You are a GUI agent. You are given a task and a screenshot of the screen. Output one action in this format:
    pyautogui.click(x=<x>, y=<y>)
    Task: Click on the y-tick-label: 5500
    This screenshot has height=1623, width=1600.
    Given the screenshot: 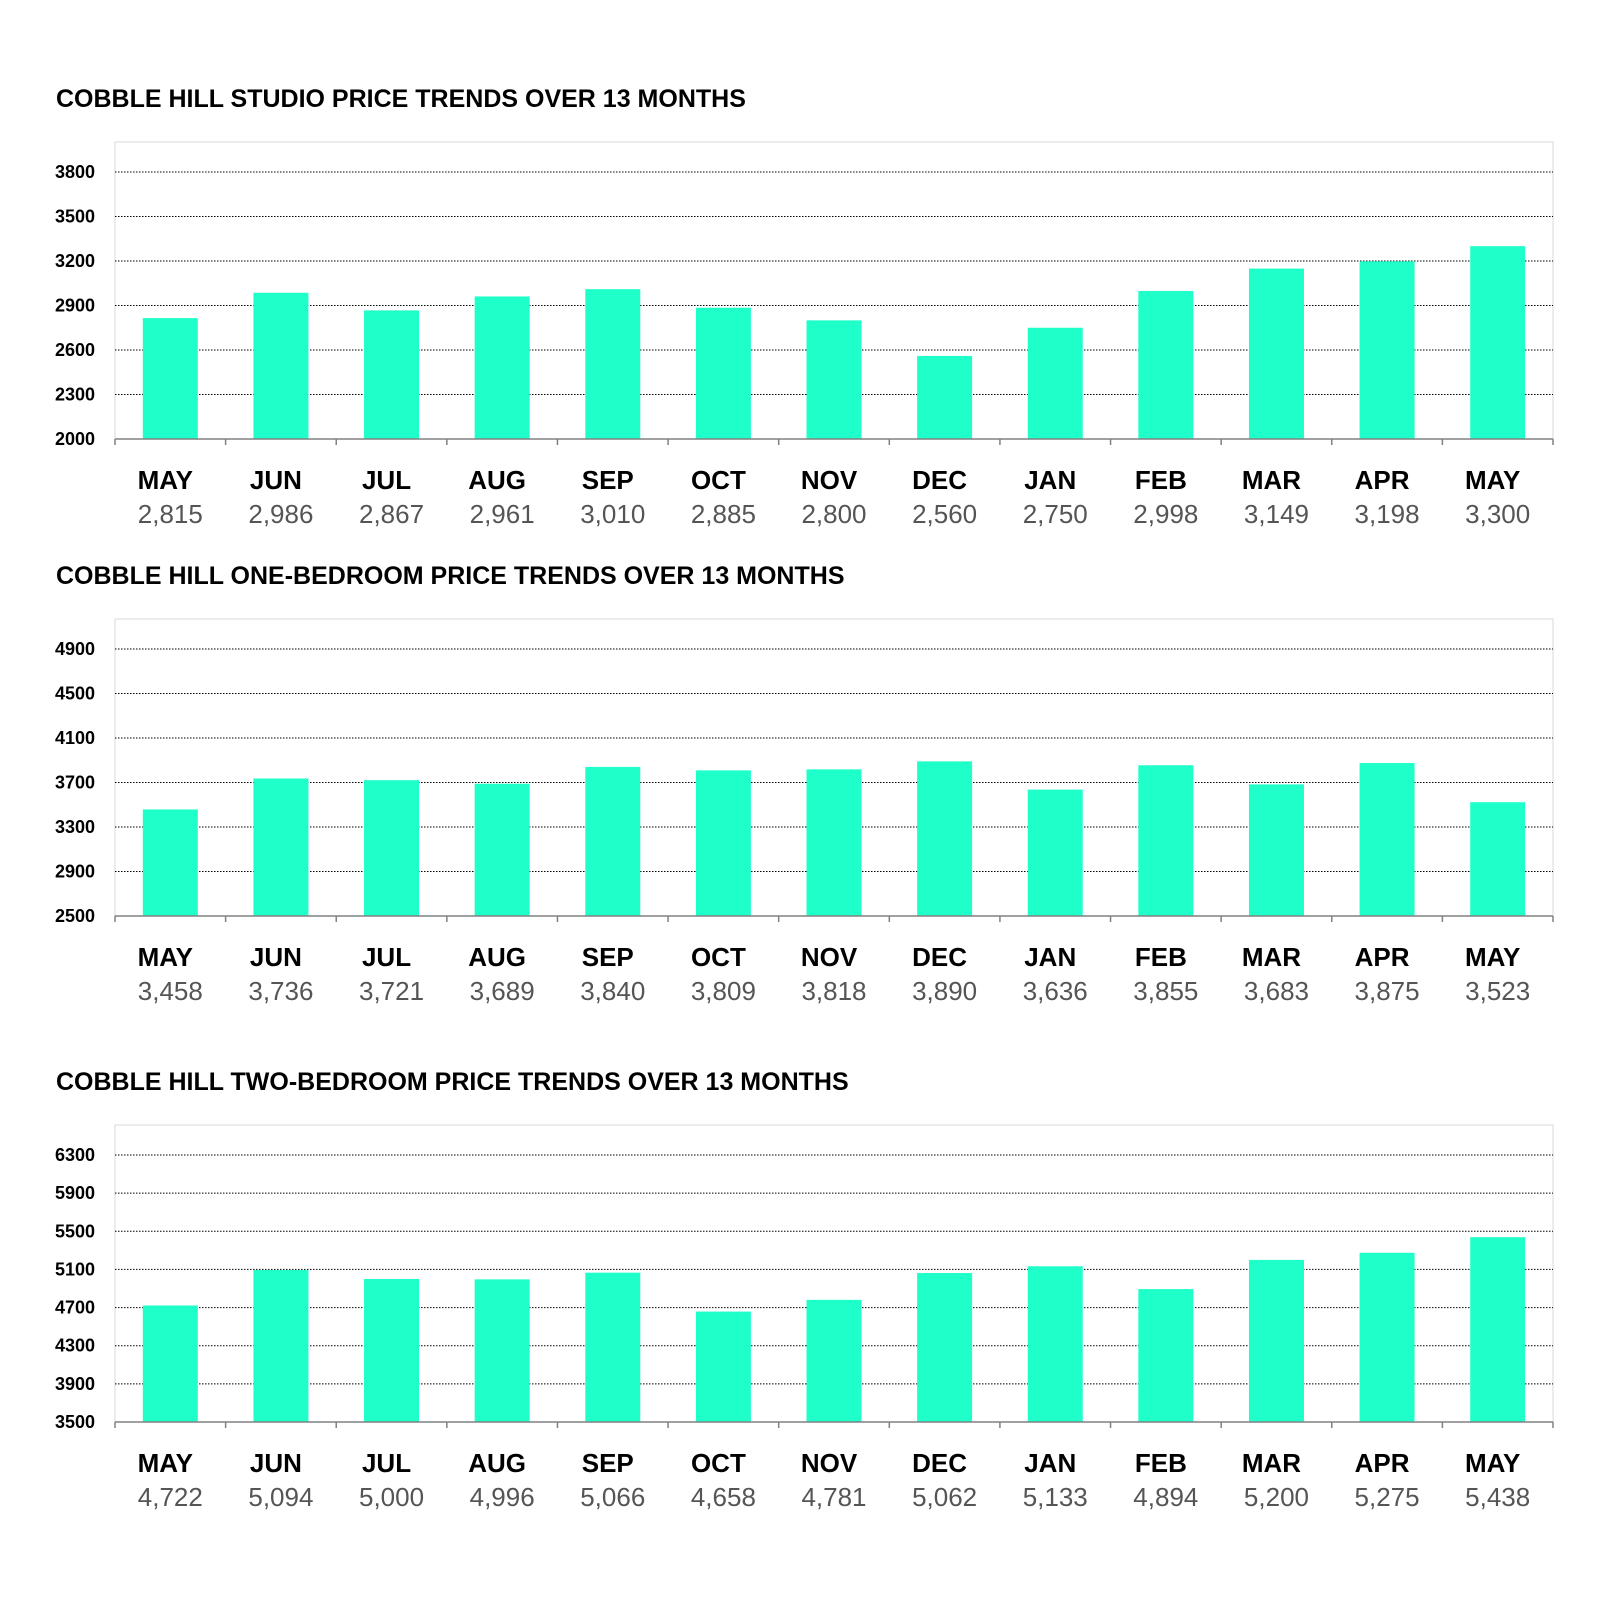 What is the action you would take?
    pyautogui.click(x=75, y=1231)
    